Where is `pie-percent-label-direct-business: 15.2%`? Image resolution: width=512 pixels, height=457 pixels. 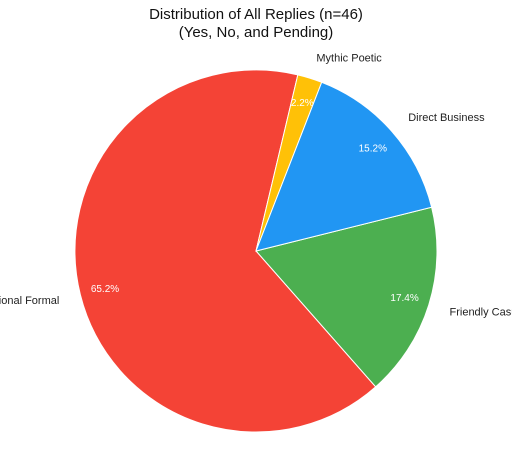 pie-percent-label-direct-business: 15.2% is located at coordinates (373, 149).